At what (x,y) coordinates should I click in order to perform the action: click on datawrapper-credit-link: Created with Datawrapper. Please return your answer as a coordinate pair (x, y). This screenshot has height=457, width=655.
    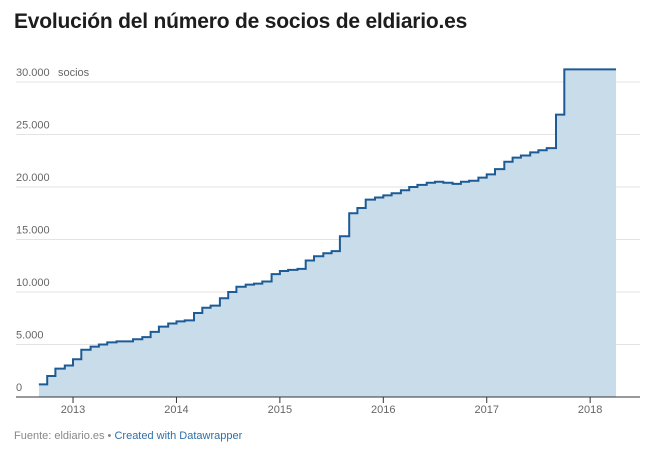
    Looking at the image, I should click on (178, 436).